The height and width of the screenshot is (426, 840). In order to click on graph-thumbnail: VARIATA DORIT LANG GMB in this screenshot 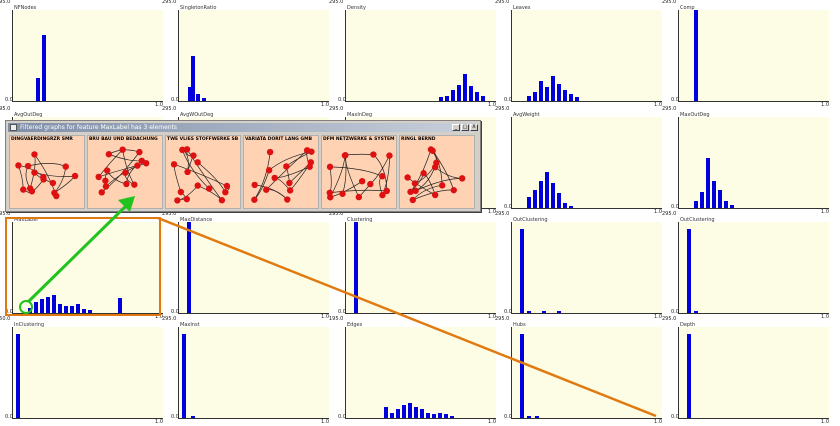, I will do `click(281, 172)`.